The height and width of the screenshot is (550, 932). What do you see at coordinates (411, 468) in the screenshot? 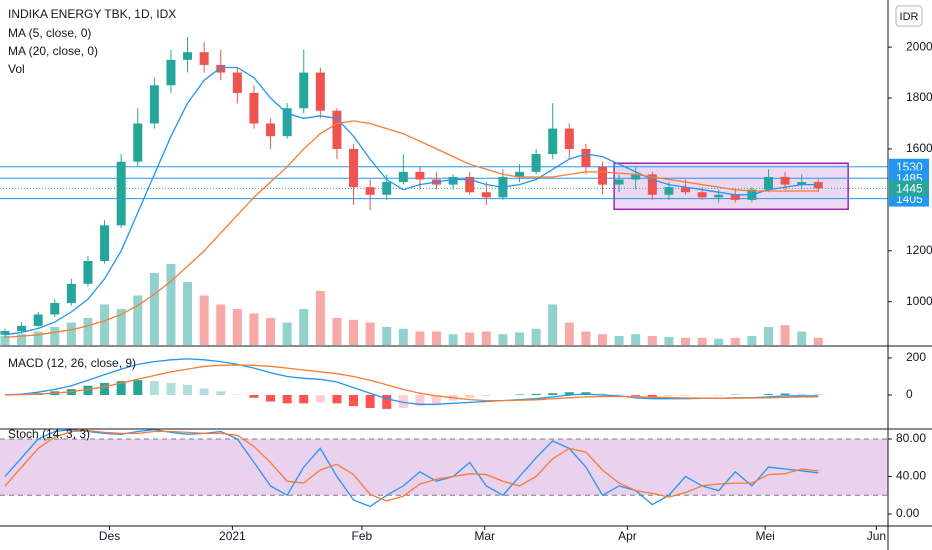
I see `stoch-k-line` at bounding box center [411, 468].